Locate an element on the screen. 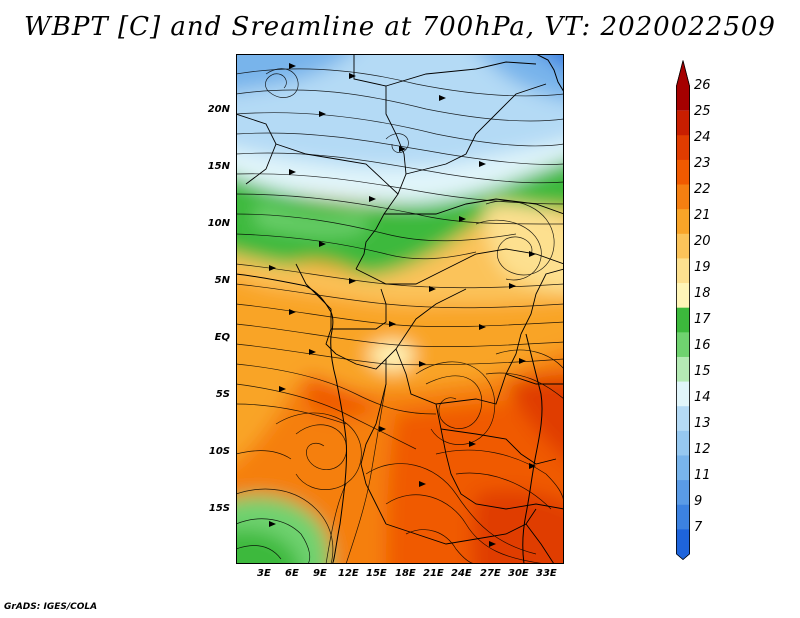 This screenshot has height=618, width=800. colorbar is located at coordinates (683, 310).